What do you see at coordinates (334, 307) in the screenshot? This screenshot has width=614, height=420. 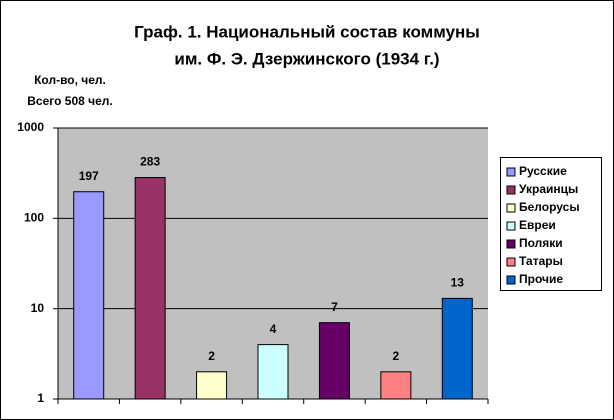 I see `value-label: 7` at bounding box center [334, 307].